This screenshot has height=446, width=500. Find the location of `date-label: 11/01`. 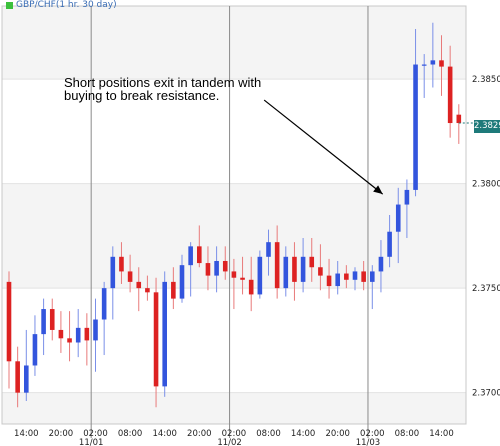

date-label: 11/01 is located at coordinates (91, 442).